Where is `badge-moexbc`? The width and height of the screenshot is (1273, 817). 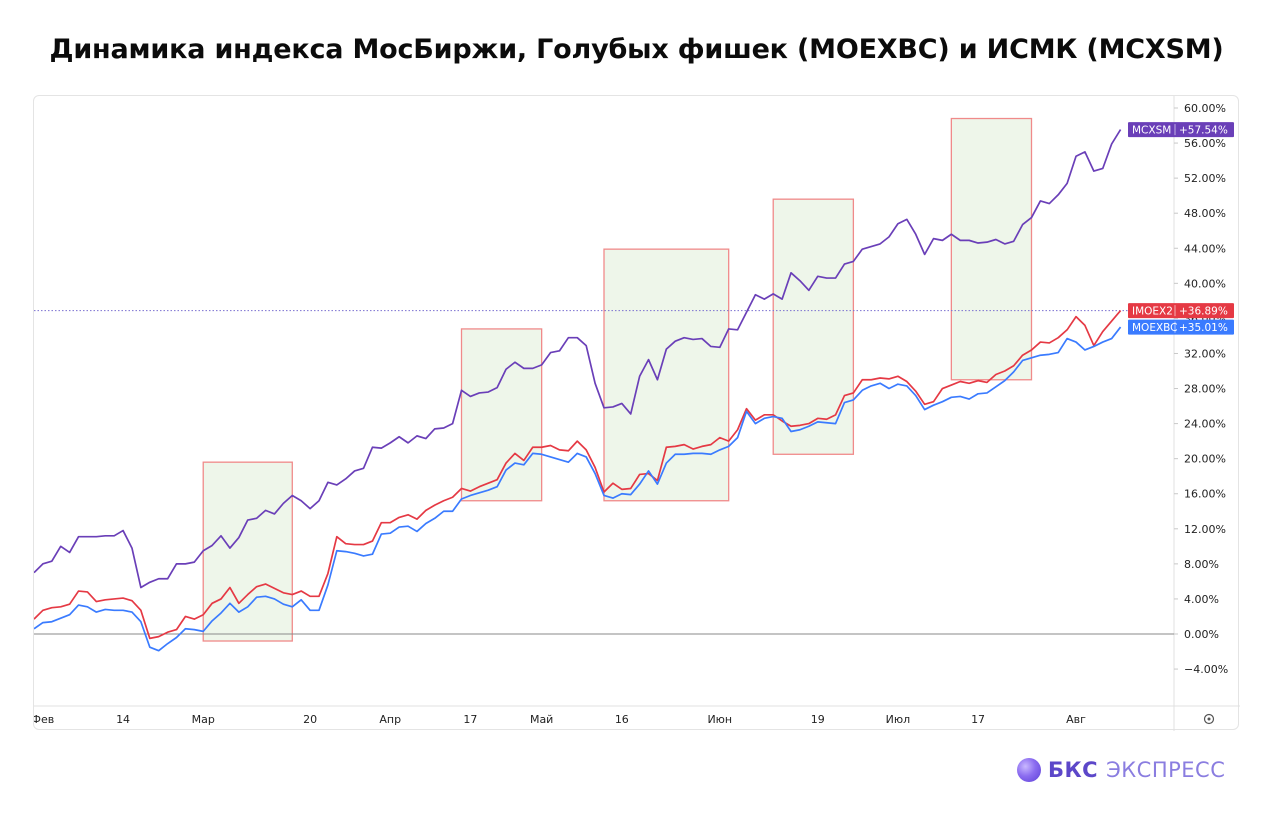 badge-moexbc is located at coordinates (1181, 327).